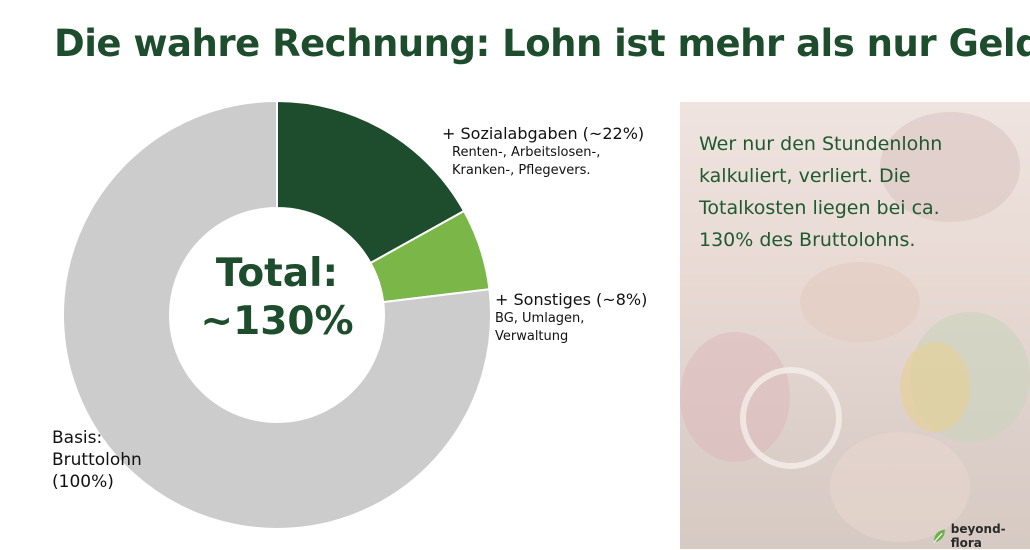 The height and width of the screenshot is (550, 1030). Describe the element at coordinates (277, 273) in the screenshot. I see `center-line-1: Total:` at that location.